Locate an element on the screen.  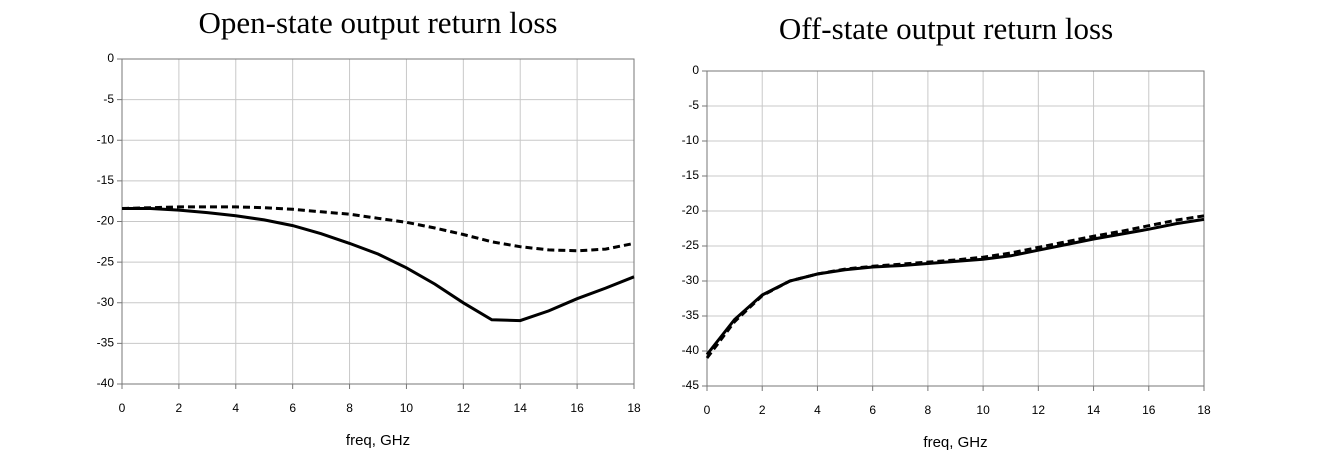
y-tick-label: -45 is located at coordinates (691, 385).